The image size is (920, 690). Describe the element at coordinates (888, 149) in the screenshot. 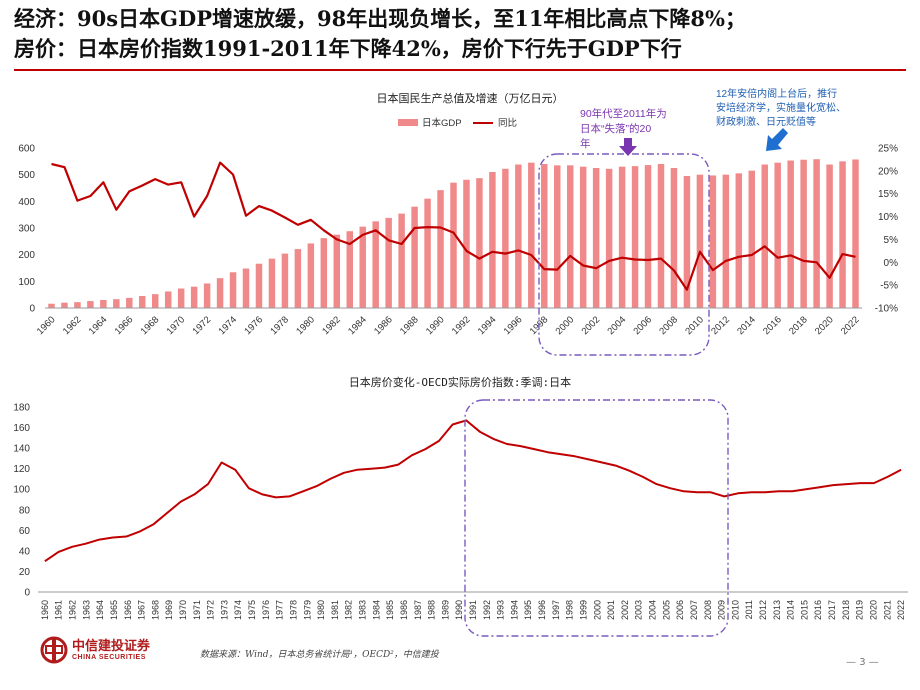

I see `gdp-right-tick: 25%` at that location.